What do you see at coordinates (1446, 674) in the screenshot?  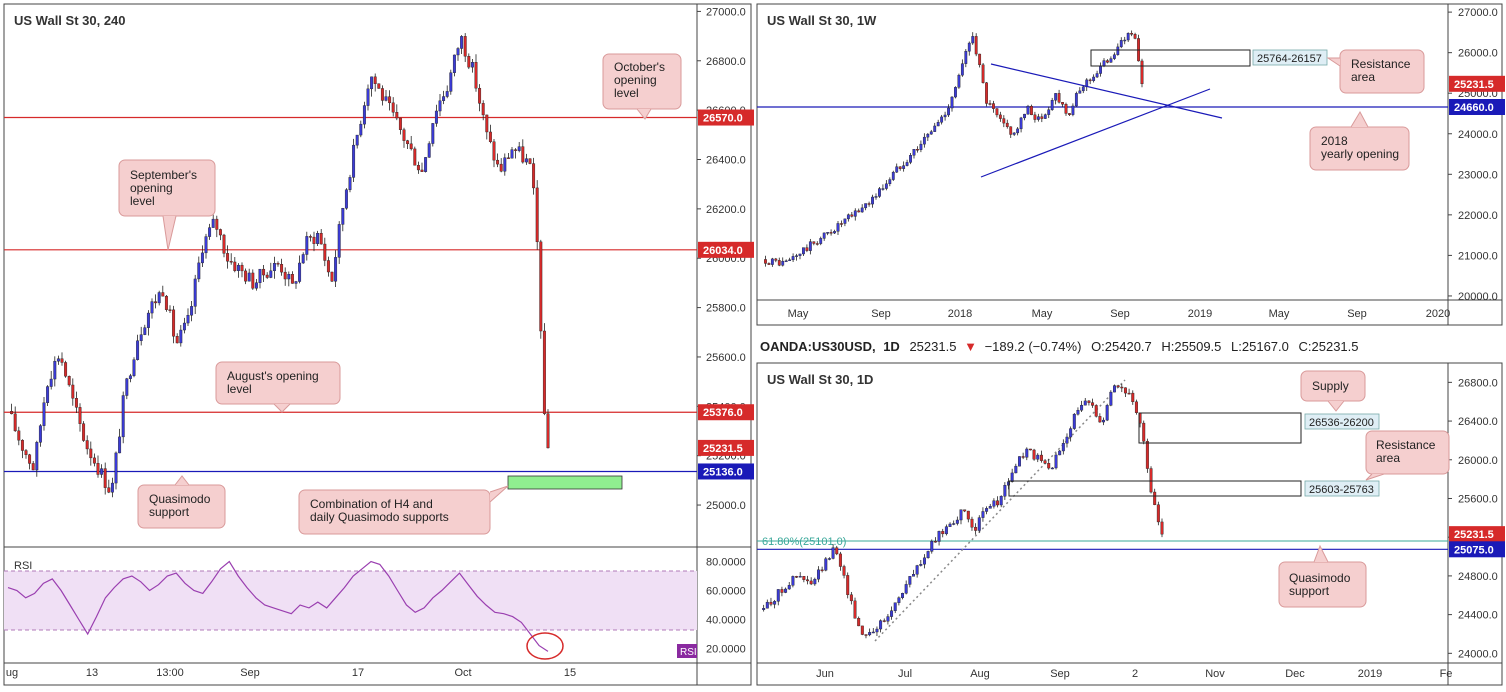 I see `time-tick: Fe` at bounding box center [1446, 674].